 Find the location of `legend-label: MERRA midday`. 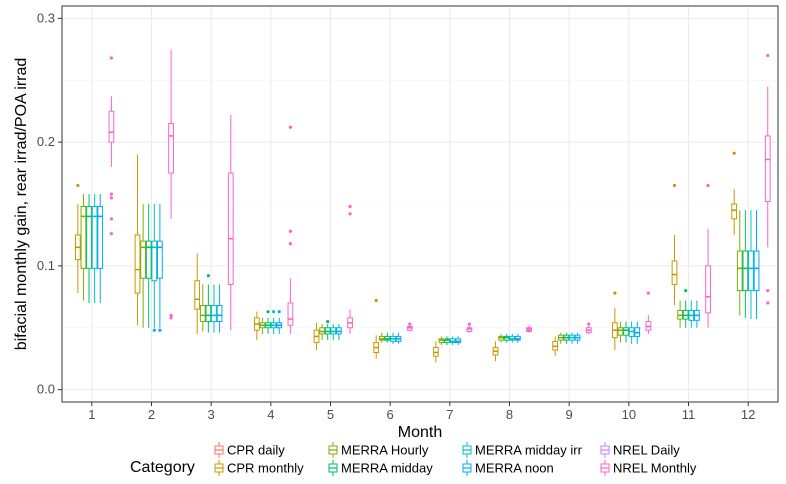

legend-label: MERRA midday is located at coordinates (387, 468).